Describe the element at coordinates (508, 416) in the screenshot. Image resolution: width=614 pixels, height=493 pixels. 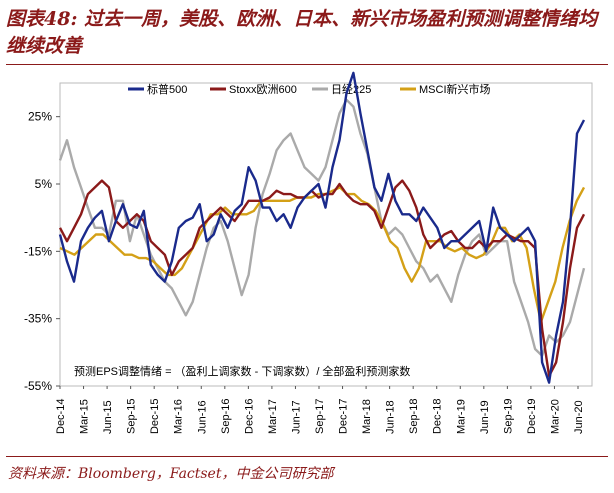
I see `x-tick-label: Sep-19` at that location.